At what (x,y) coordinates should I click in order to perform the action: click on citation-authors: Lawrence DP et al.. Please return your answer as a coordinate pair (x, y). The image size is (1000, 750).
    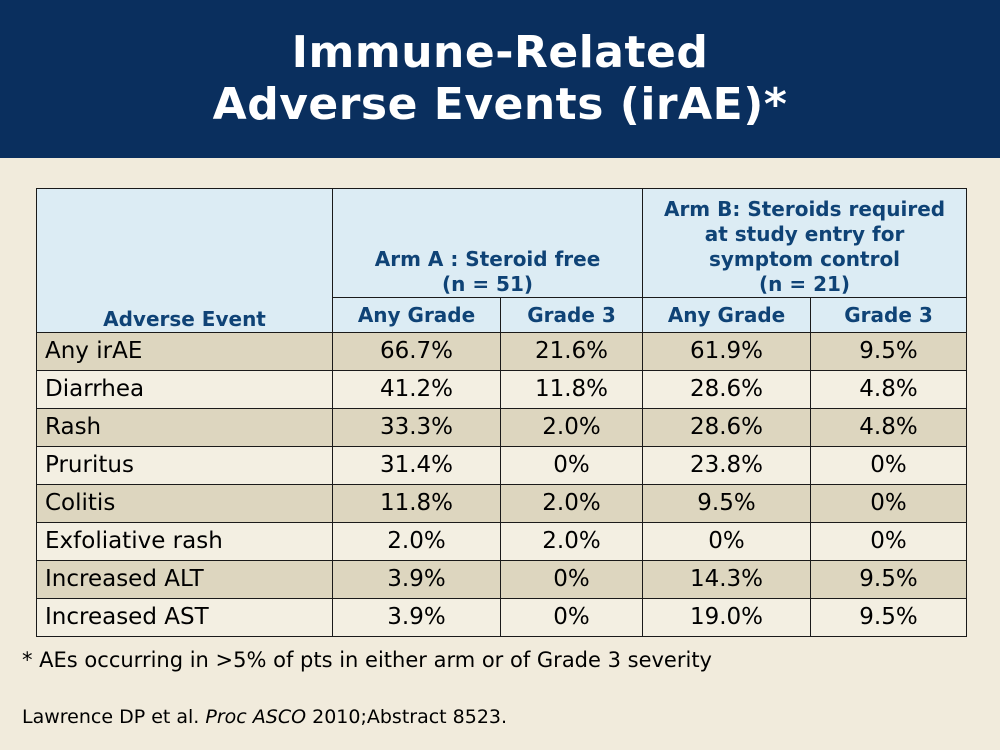
    Looking at the image, I should click on (114, 717).